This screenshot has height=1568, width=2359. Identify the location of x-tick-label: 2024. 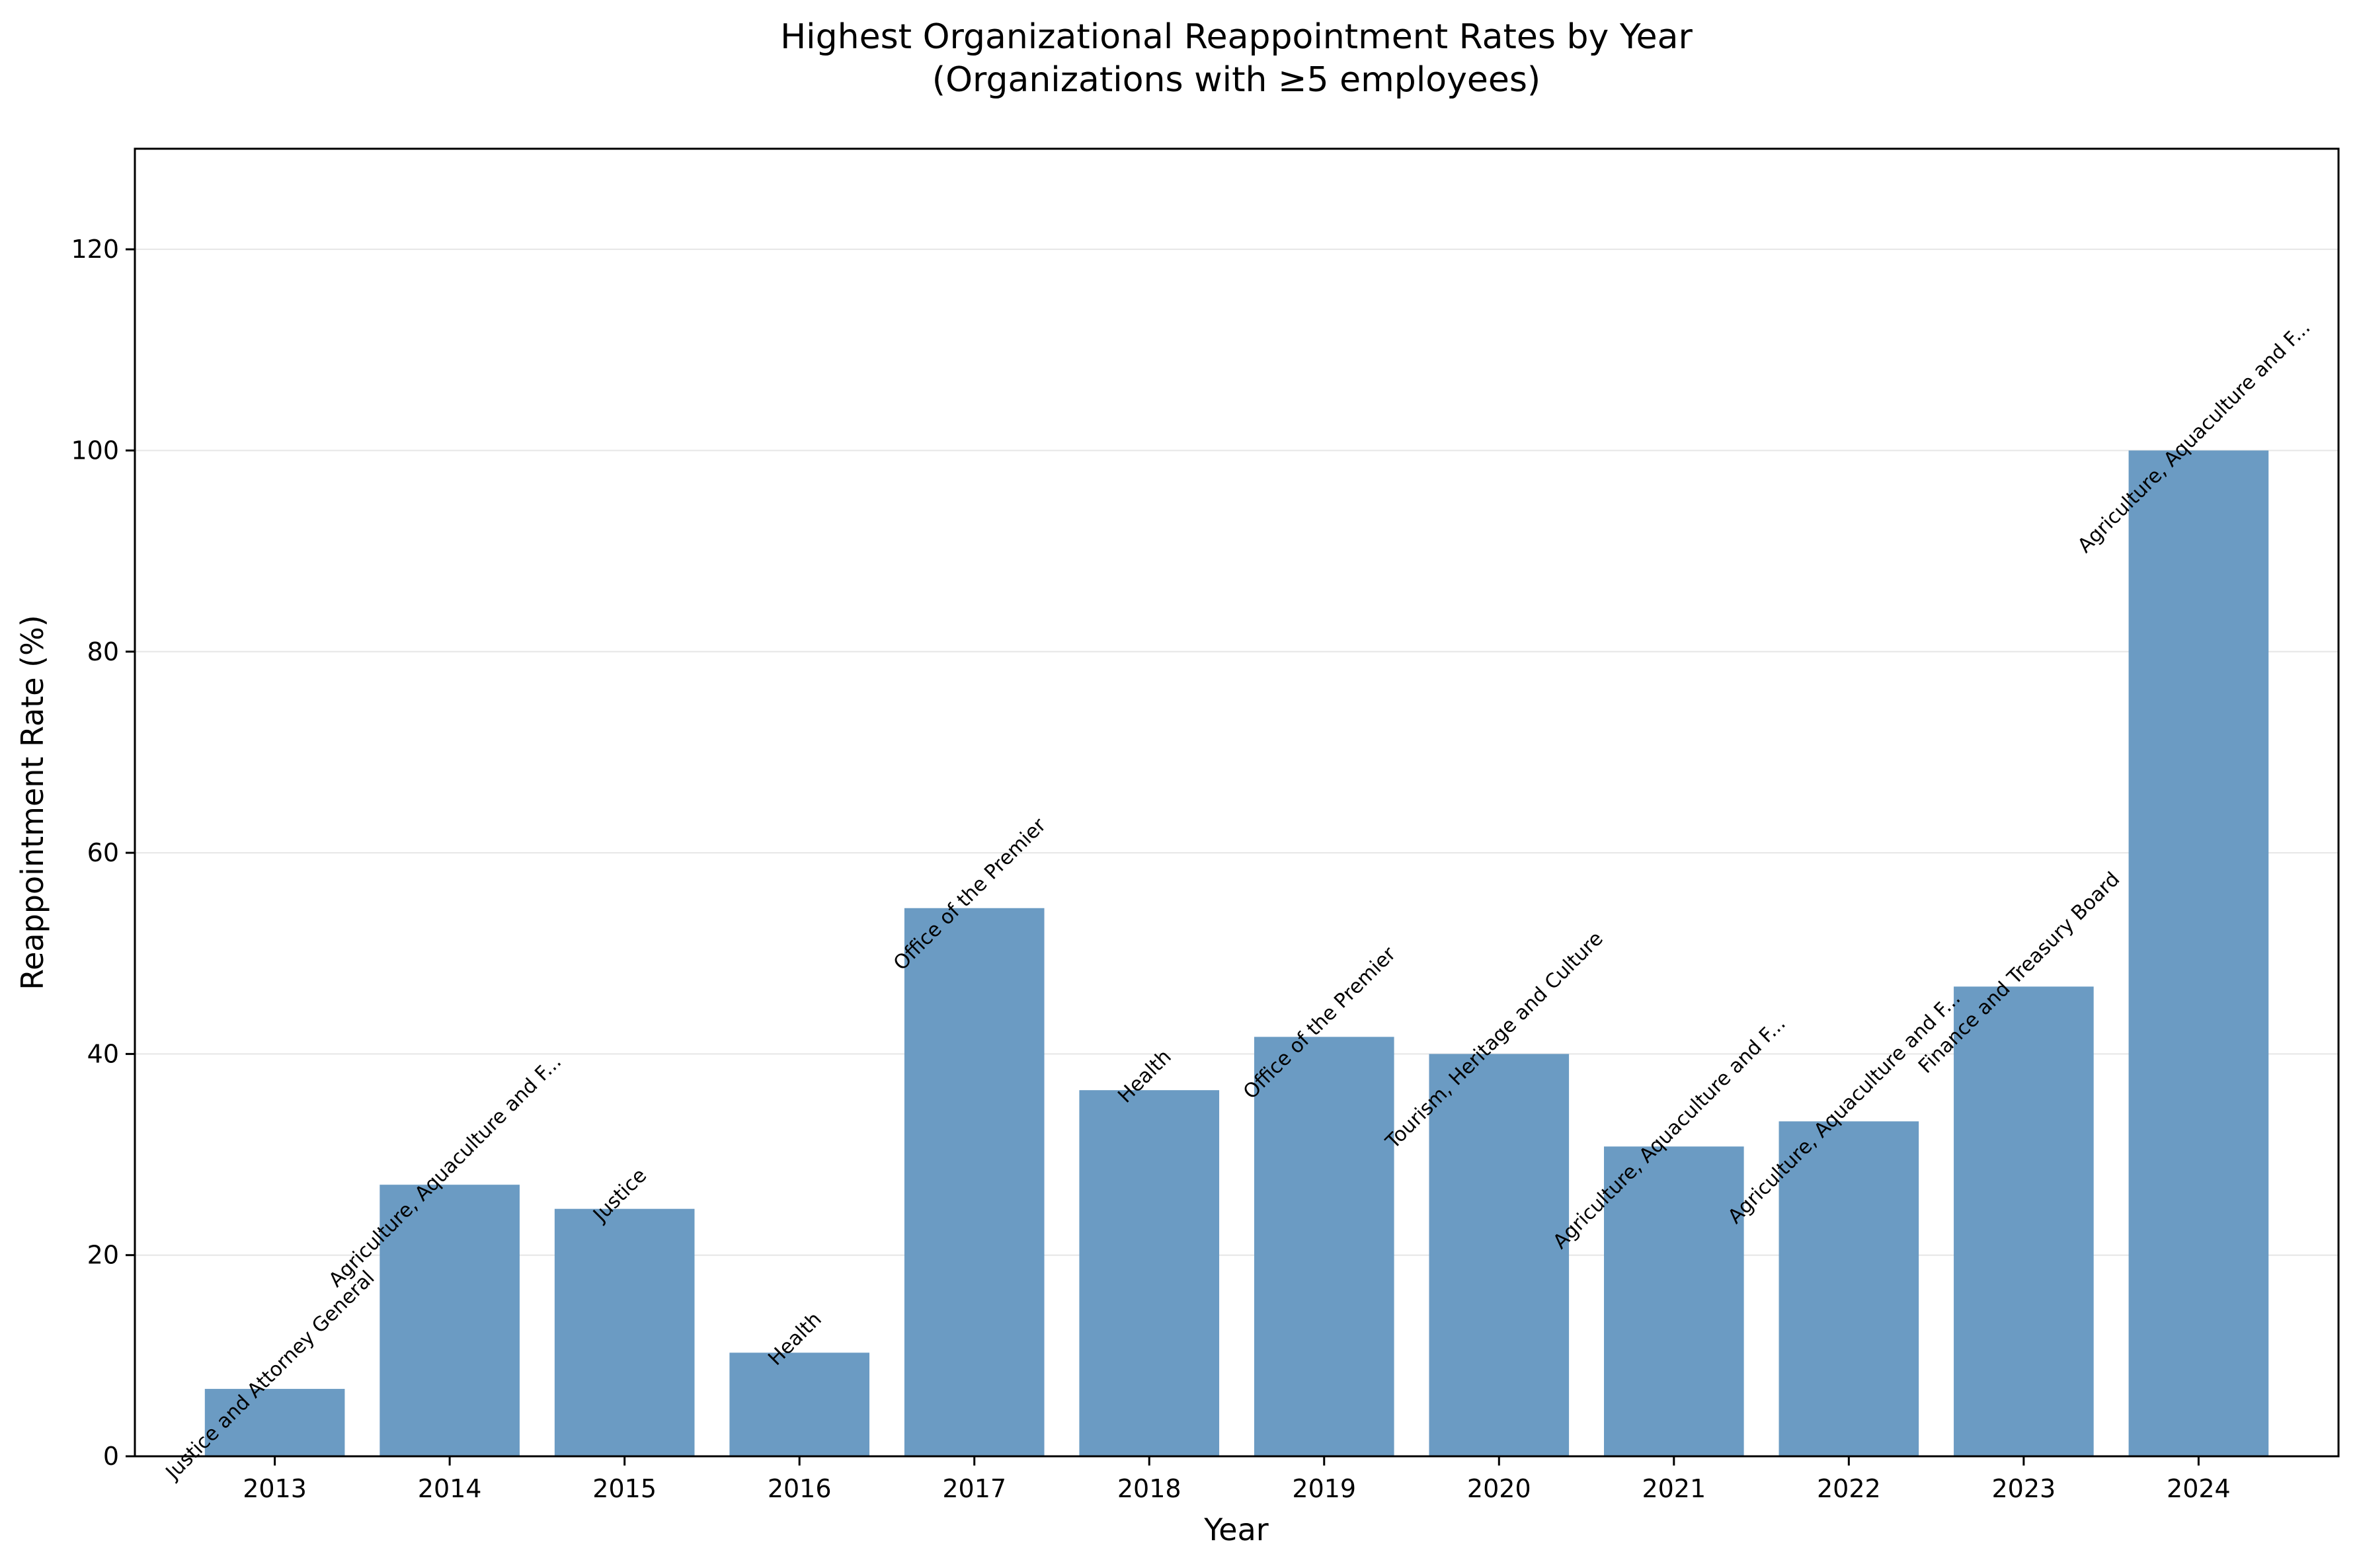
(2199, 1488).